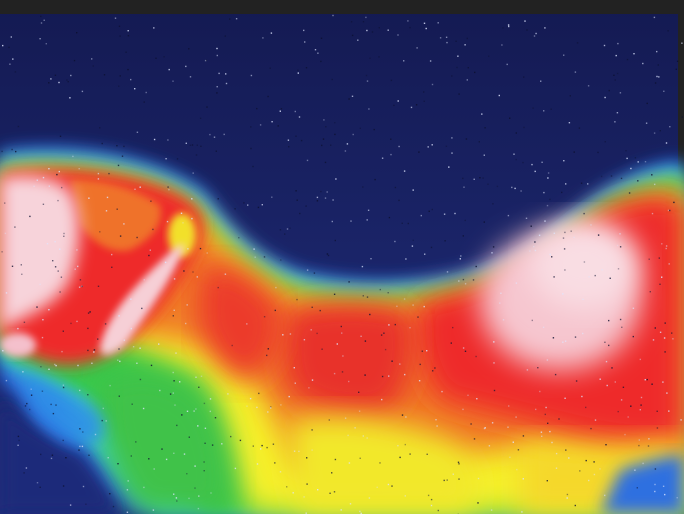 The image size is (684, 514). What do you see at coordinates (382, 465) in the screenshot?
I see `lower-yellow-region` at bounding box center [382, 465].